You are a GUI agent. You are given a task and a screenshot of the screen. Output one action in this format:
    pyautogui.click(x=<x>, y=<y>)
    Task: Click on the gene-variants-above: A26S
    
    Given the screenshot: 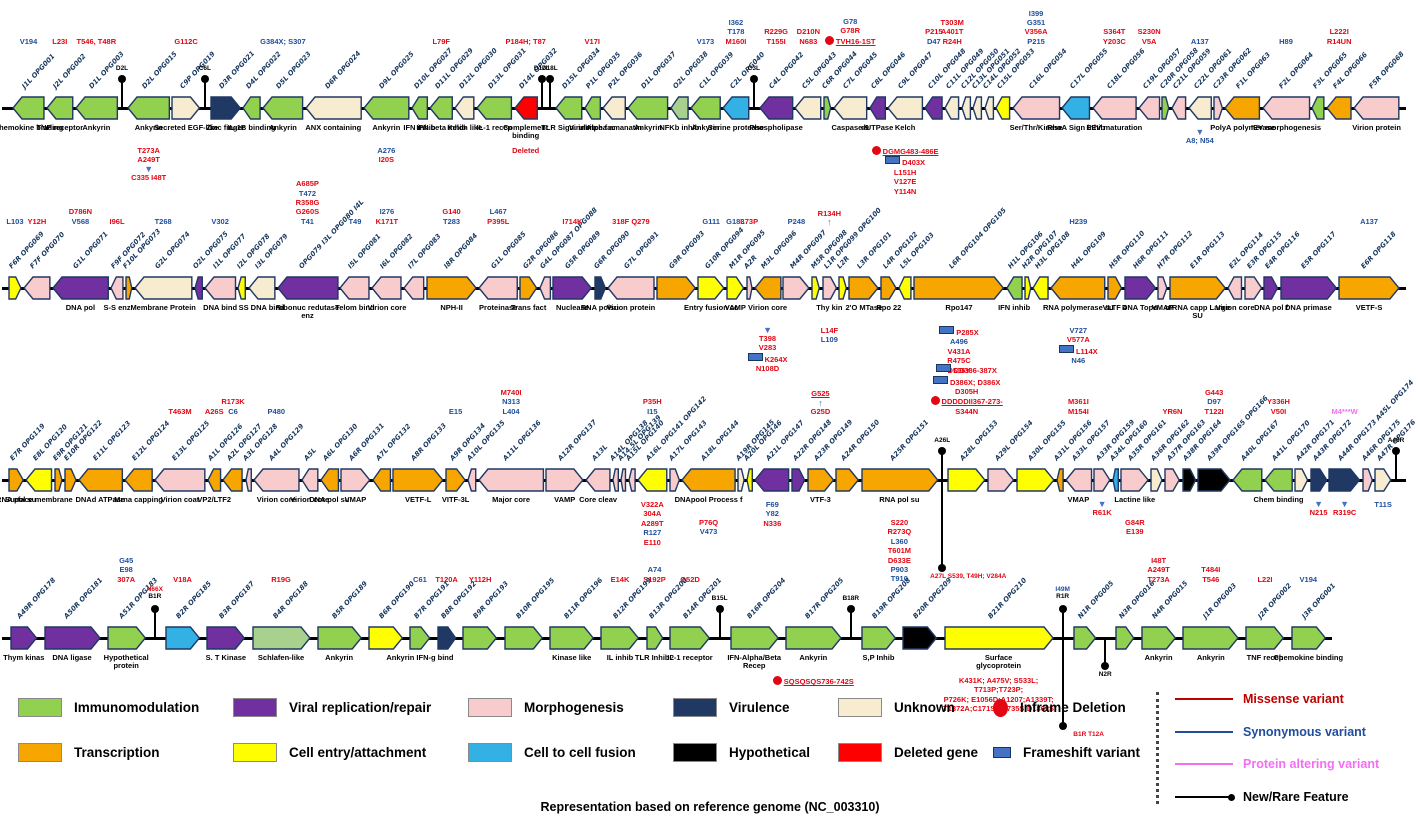 What is the action you would take?
    pyautogui.click(x=214, y=411)
    